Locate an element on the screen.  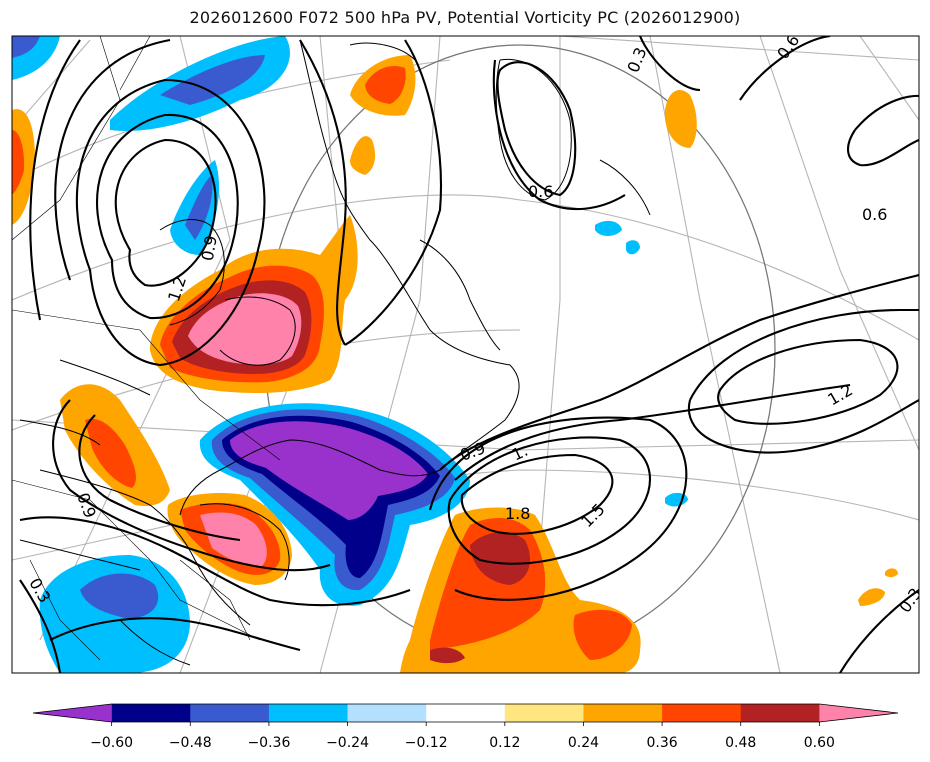
positive-pv-region-greenland-east is located at coordinates (680, 119).